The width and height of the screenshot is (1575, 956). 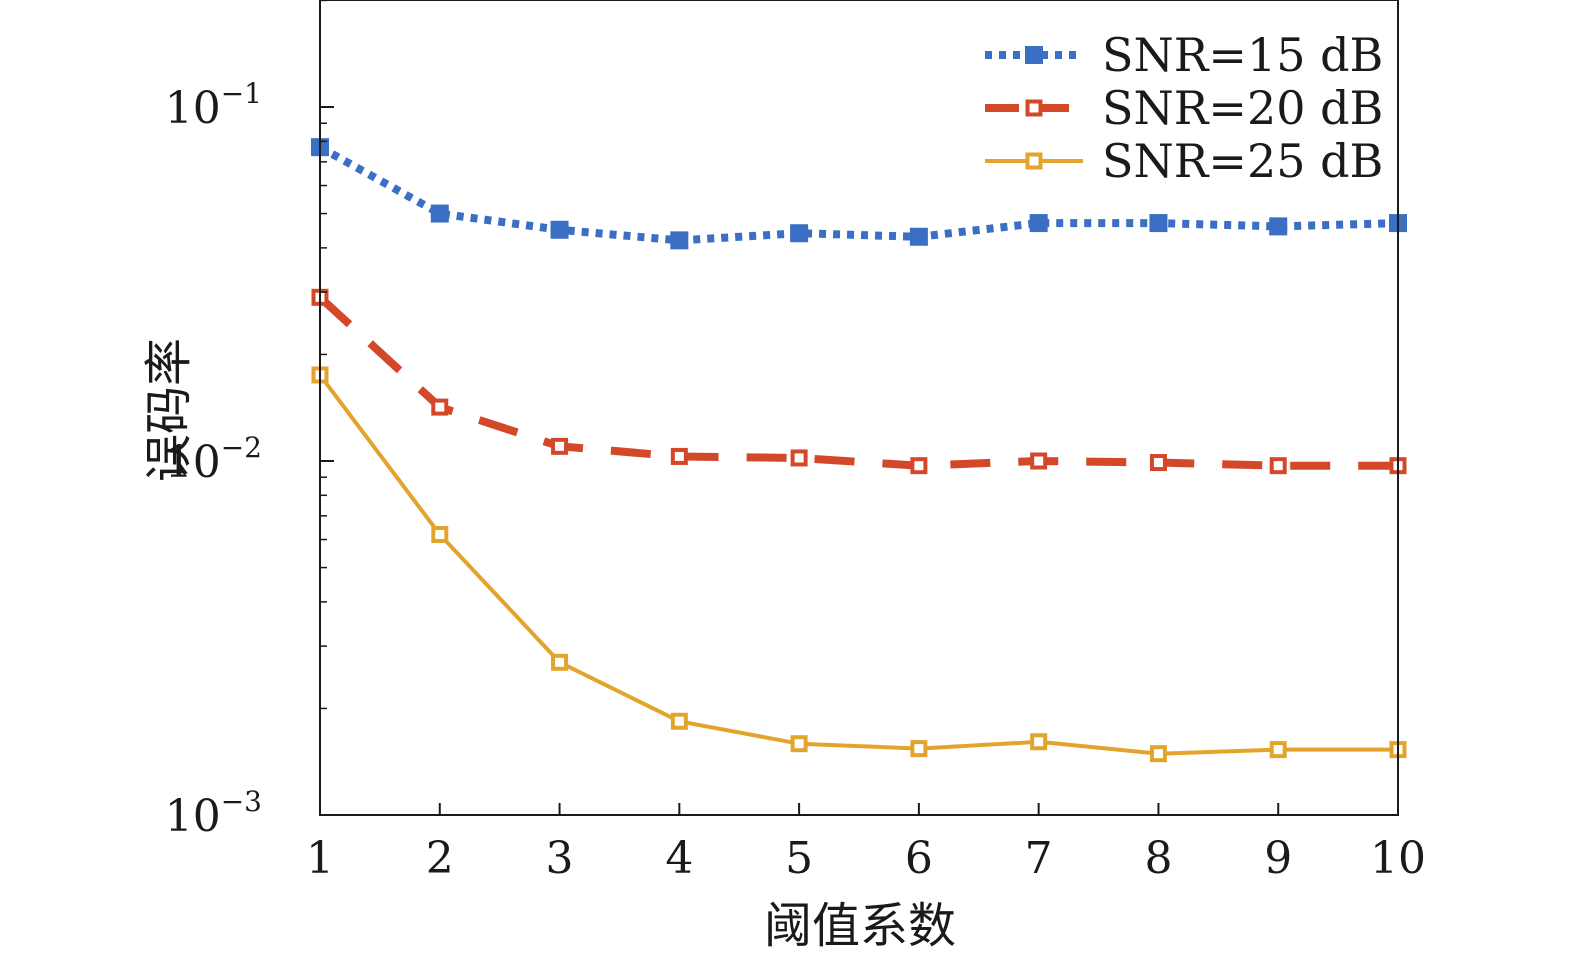 What do you see at coordinates (213, 813) in the screenshot?
I see `y-tick-label: 10⁻³` at bounding box center [213, 813].